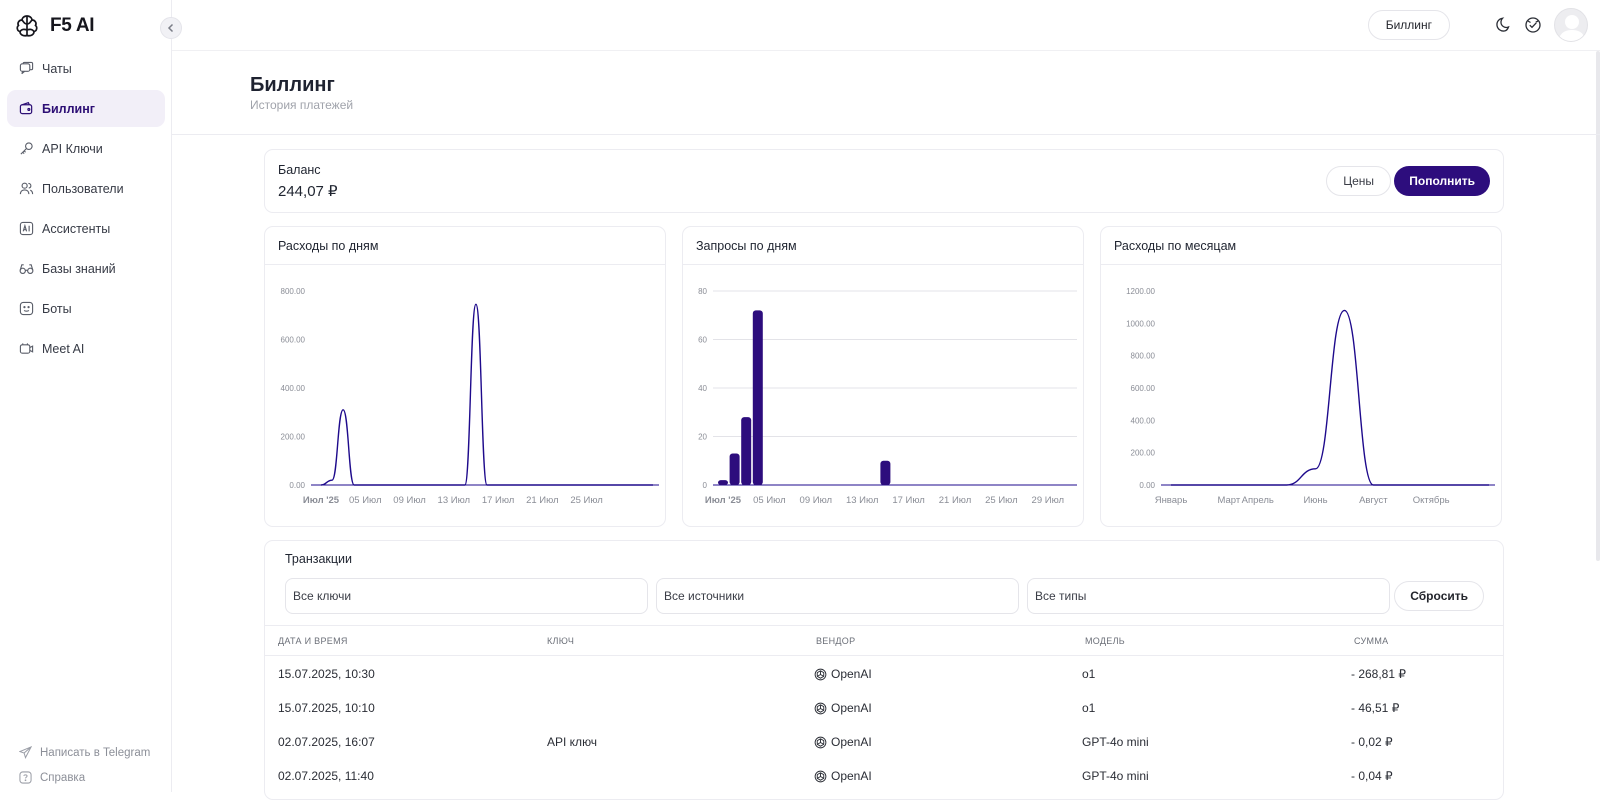  What do you see at coordinates (837, 596) in the screenshot?
I see `sources-filter-select: Все источники` at bounding box center [837, 596].